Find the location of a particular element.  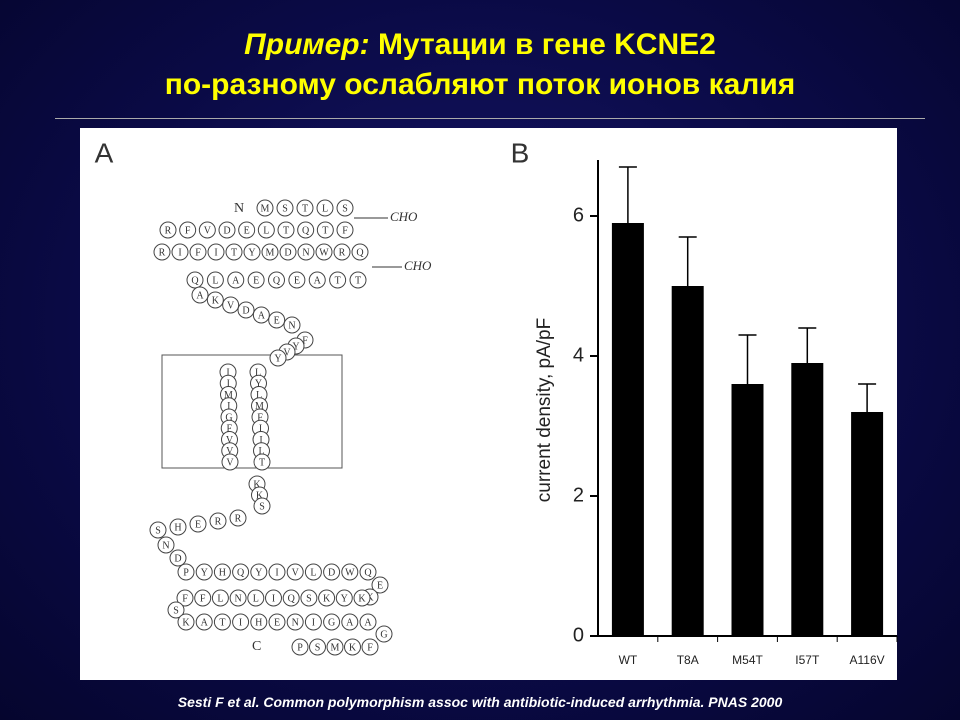

residue-letter: W is located at coordinates (324, 252).